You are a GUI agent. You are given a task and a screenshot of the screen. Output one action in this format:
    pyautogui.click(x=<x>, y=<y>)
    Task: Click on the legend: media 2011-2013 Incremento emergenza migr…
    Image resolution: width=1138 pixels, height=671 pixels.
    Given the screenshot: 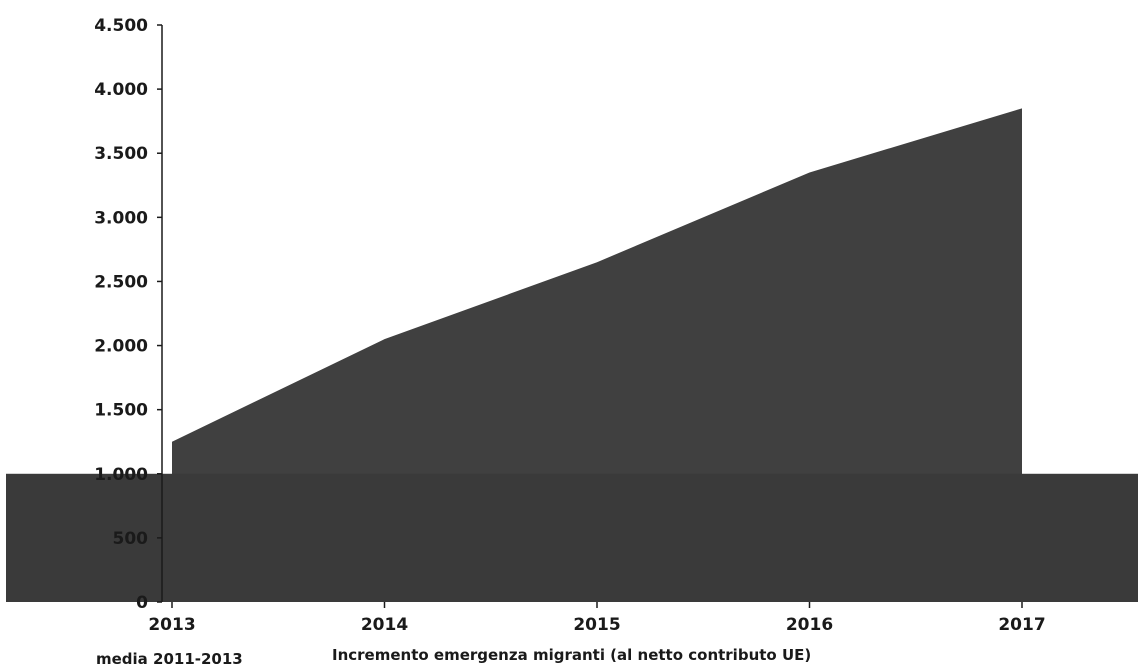 What is the action you would take?
    pyautogui.click(x=453, y=657)
    